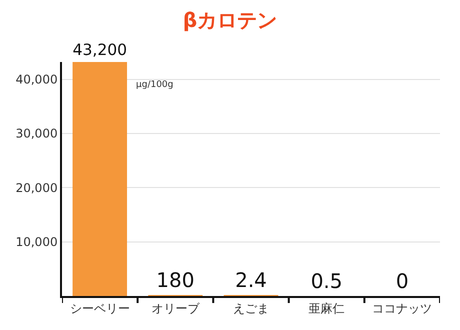 Image resolution: width=460 pixels, height=330 pixels. What do you see at coordinates (175, 308) in the screenshot?
I see `x-tick-label: オリーブ` at bounding box center [175, 308].